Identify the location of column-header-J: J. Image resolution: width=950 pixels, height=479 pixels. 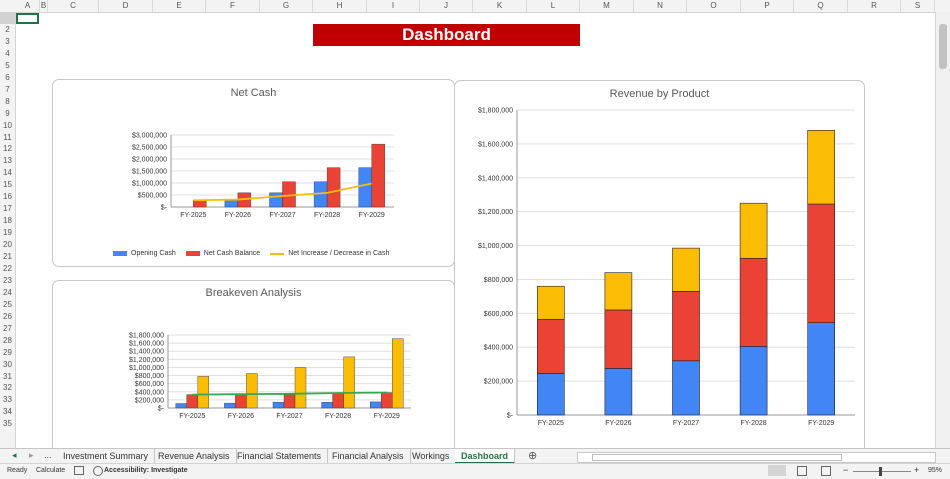
(446, 6).